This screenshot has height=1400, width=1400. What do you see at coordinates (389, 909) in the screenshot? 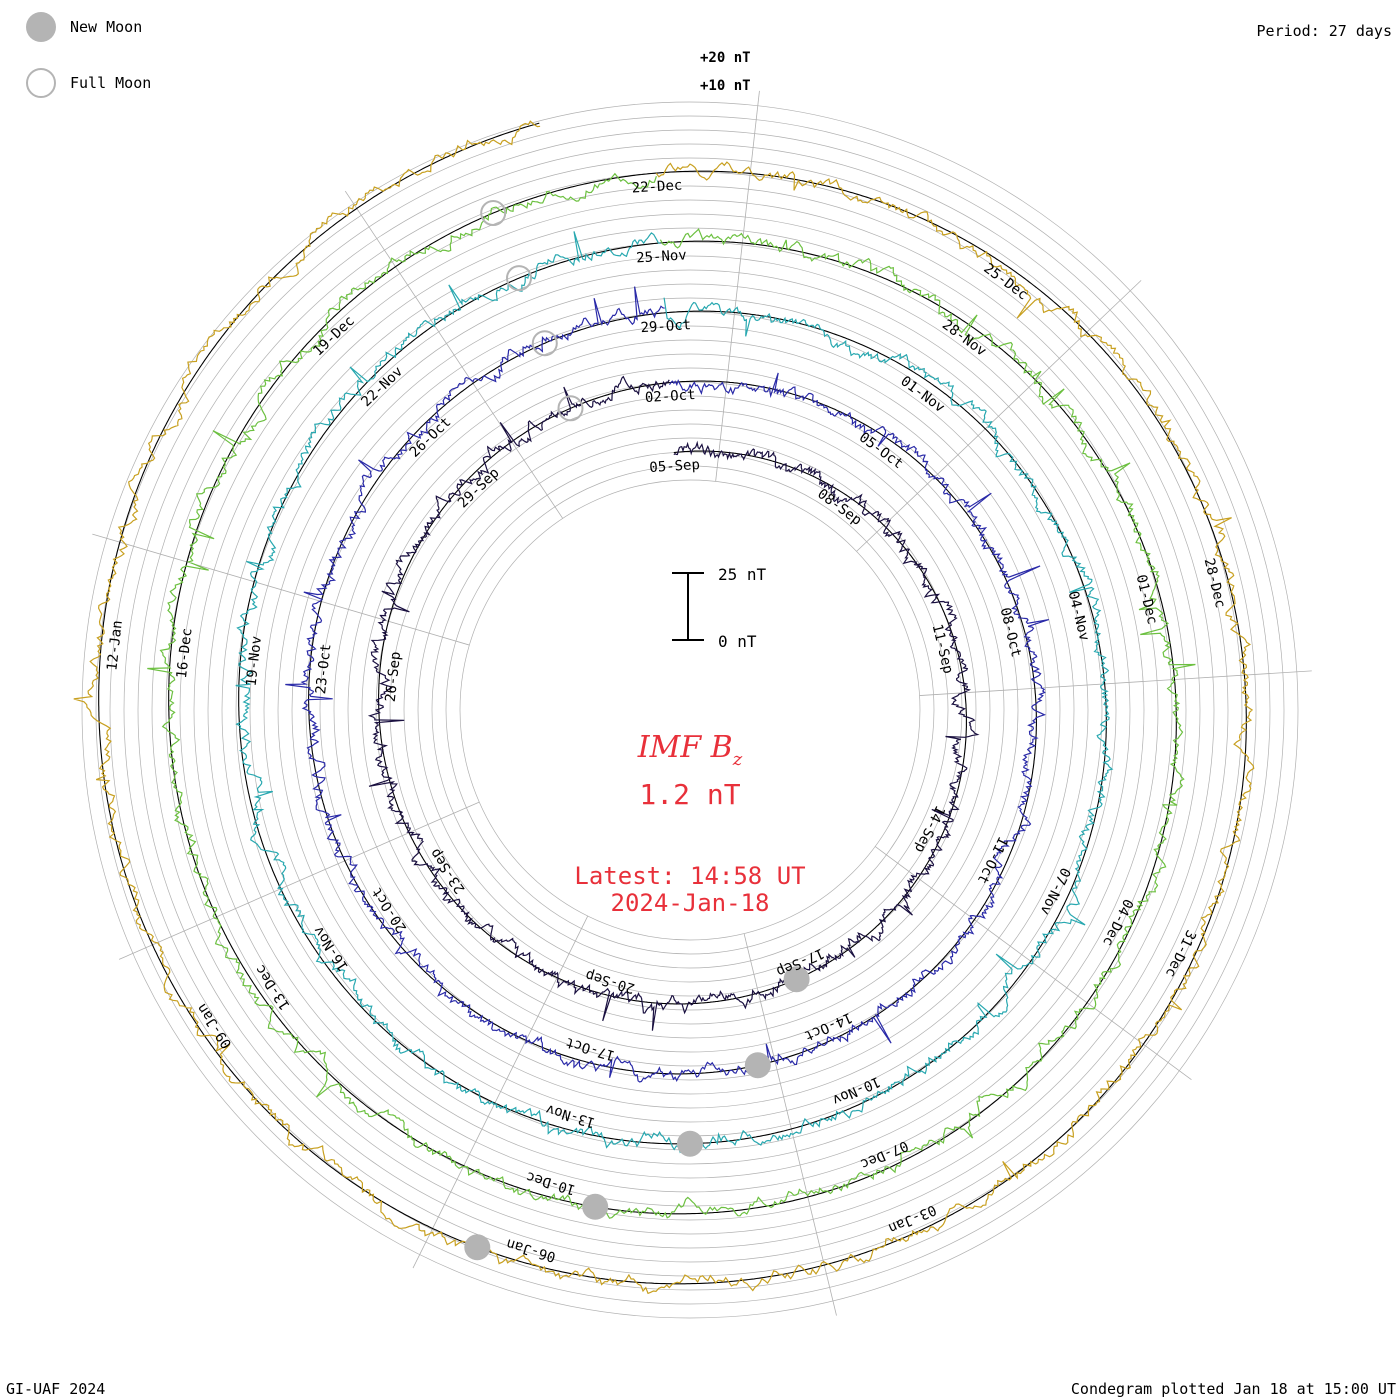
I see `date-label: 20-Oct` at bounding box center [389, 909].